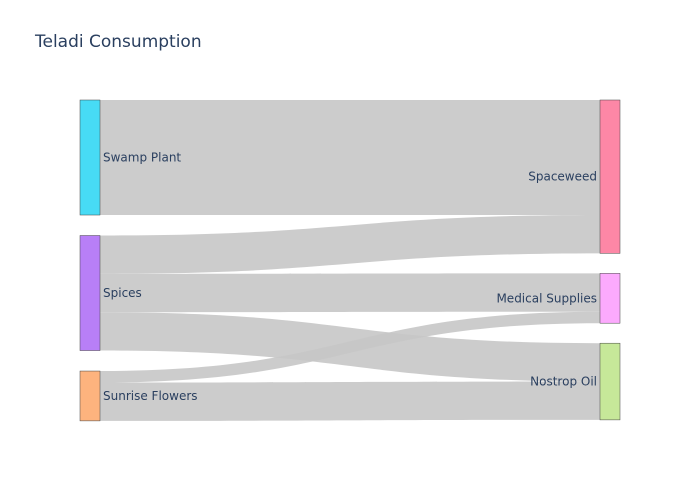  What do you see at coordinates (90, 157) in the screenshot?
I see `node-swamp` at bounding box center [90, 157].